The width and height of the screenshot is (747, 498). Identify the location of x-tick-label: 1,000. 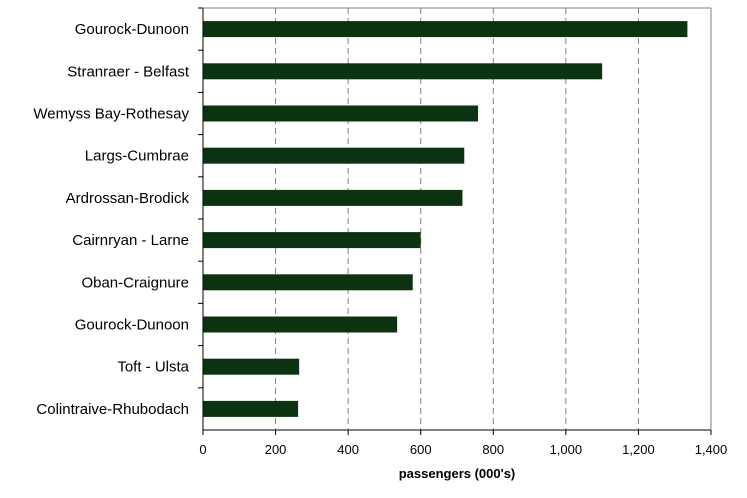
(566, 449).